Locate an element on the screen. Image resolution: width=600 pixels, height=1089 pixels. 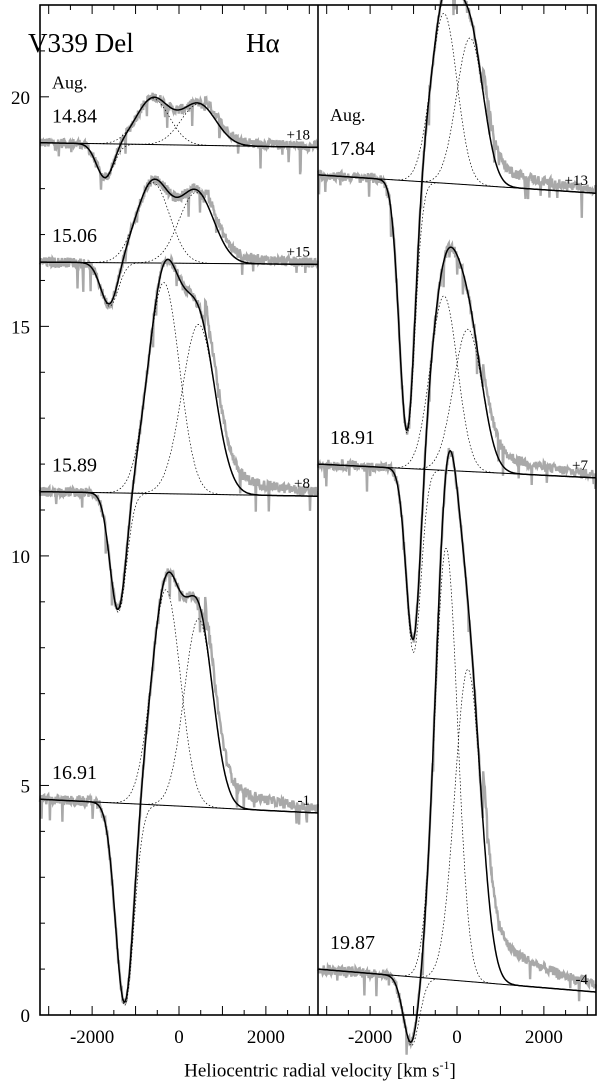
y-tick-label: 5 is located at coordinates (26, 786).